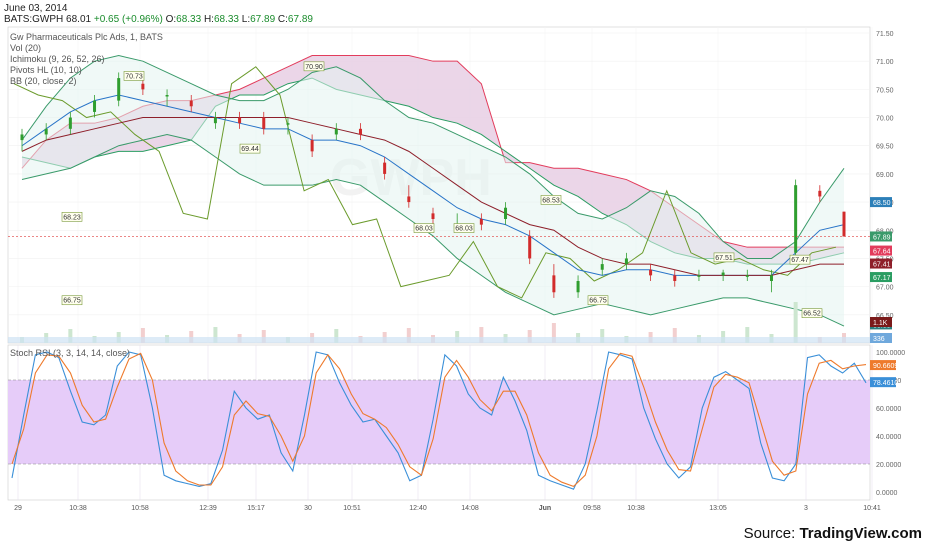 The width and height of the screenshot is (932, 550). Describe the element at coordinates (888, 465) in the screenshot. I see `rsi-tick-label: 20.0000` at that location.